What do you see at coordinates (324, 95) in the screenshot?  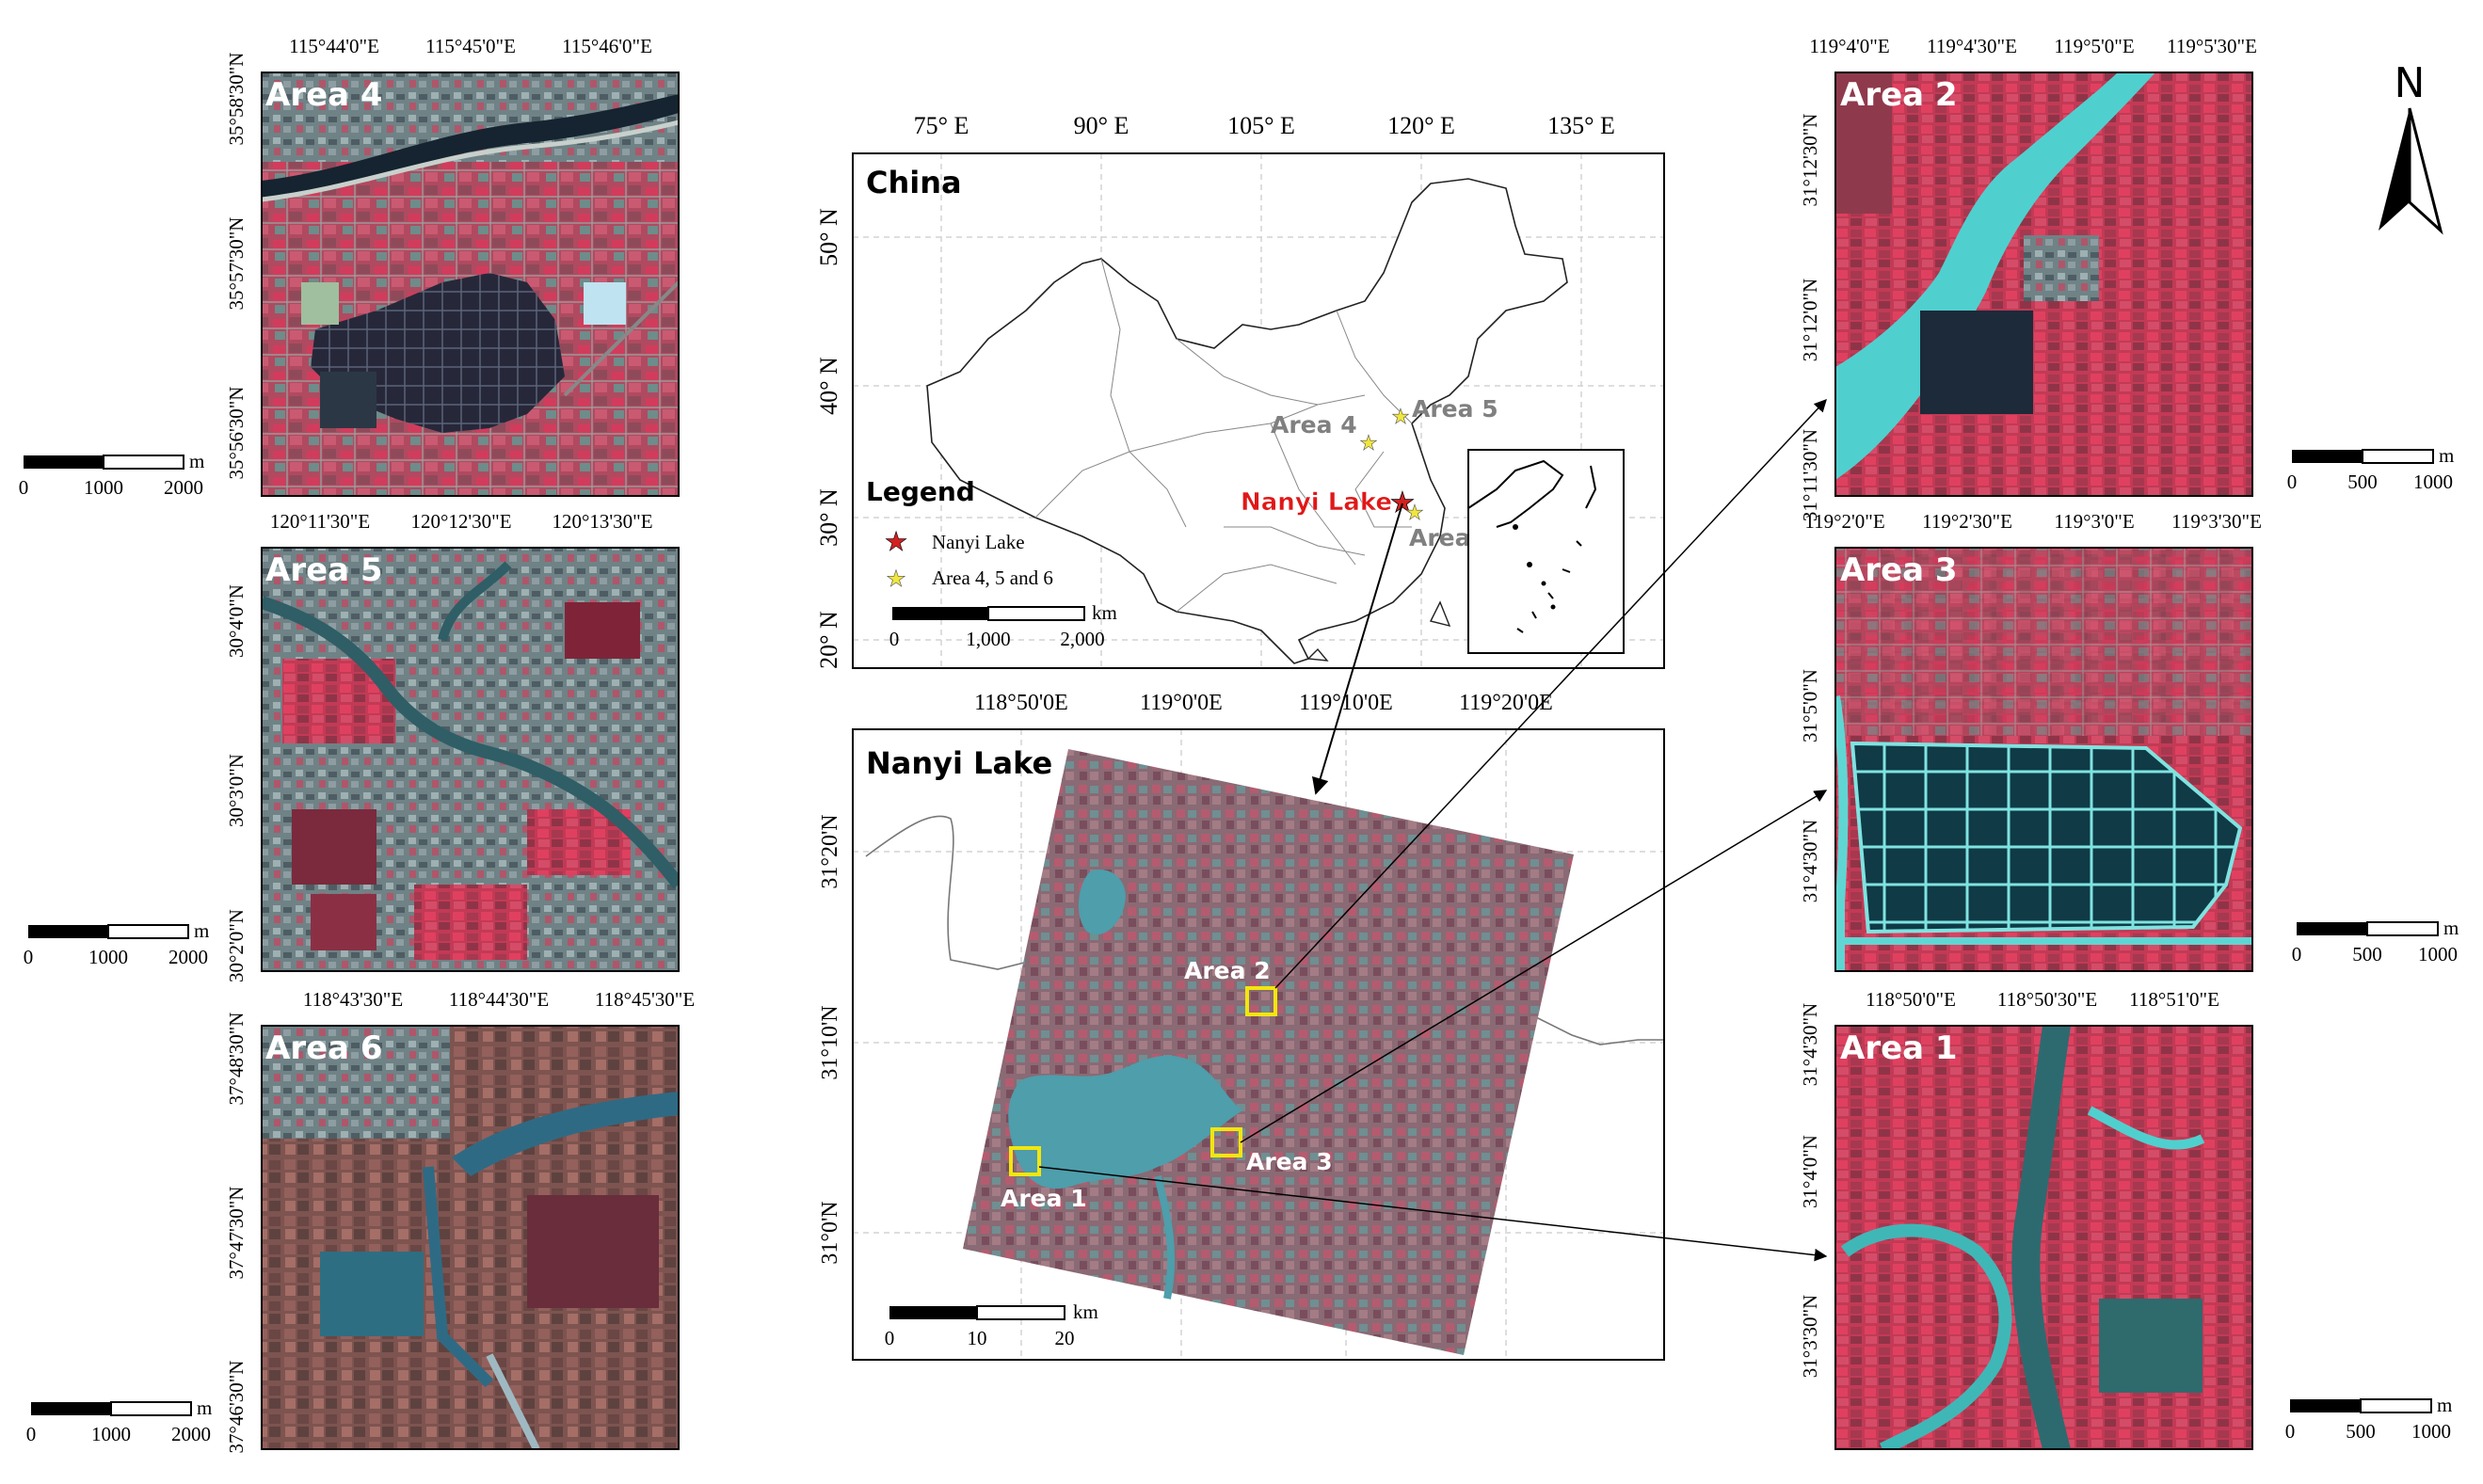 I see `area4-title: Area 4` at bounding box center [324, 95].